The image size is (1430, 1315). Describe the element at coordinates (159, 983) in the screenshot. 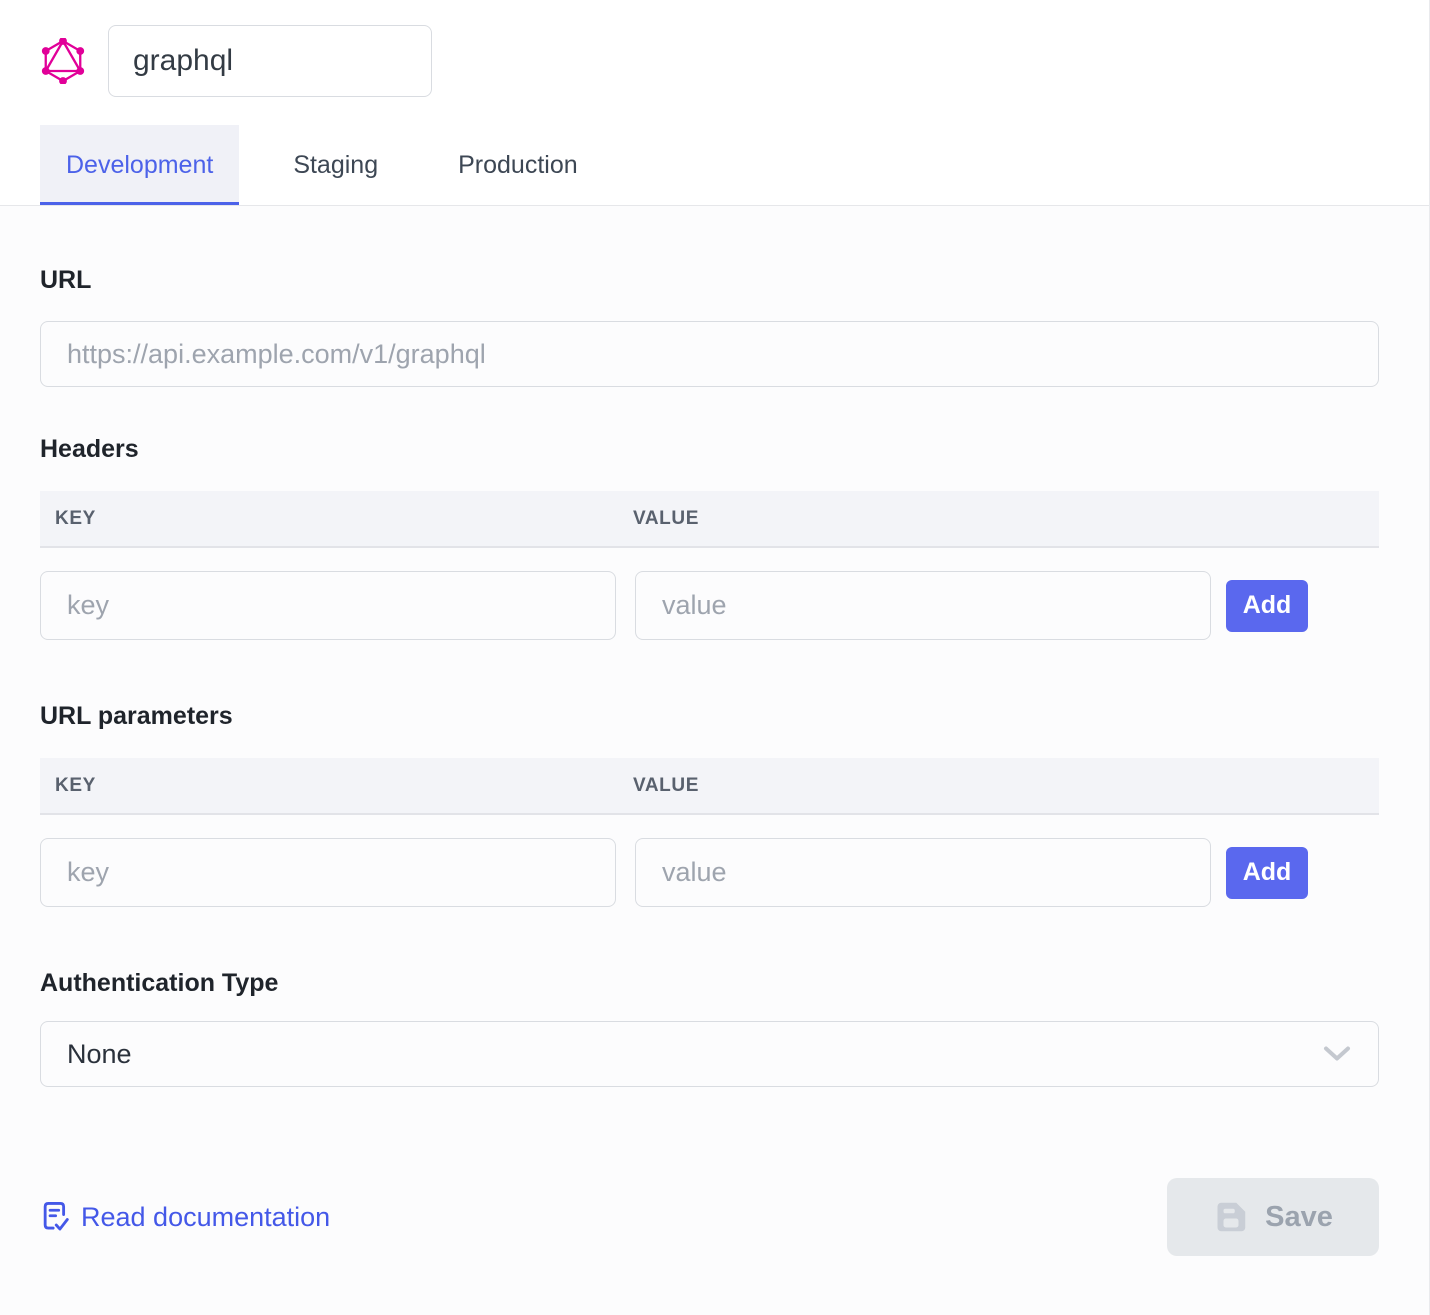

I see `authentication-type-label: Authentication Type` at that location.